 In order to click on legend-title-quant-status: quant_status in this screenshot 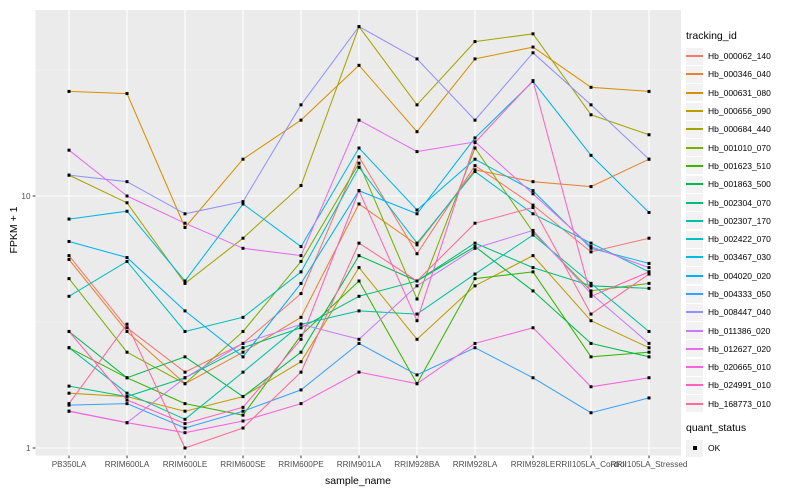, I will do `click(716, 427)`.